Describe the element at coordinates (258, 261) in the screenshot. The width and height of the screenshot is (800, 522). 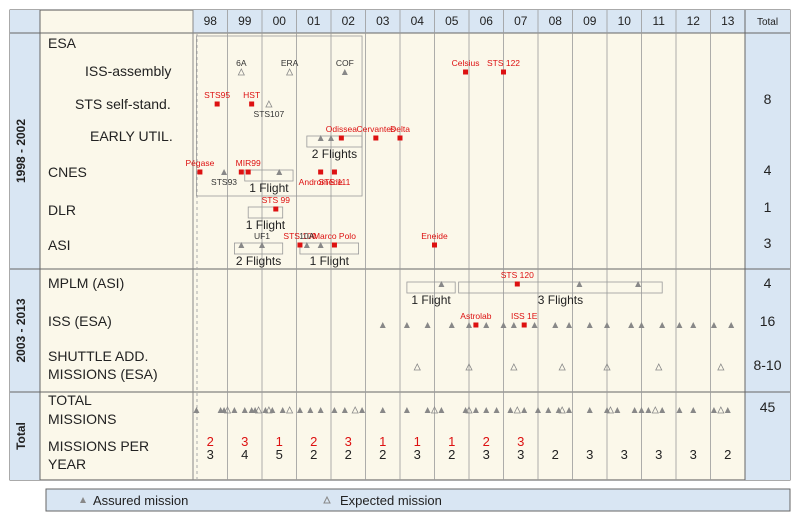
I see `range-label: 2 Flights` at that location.